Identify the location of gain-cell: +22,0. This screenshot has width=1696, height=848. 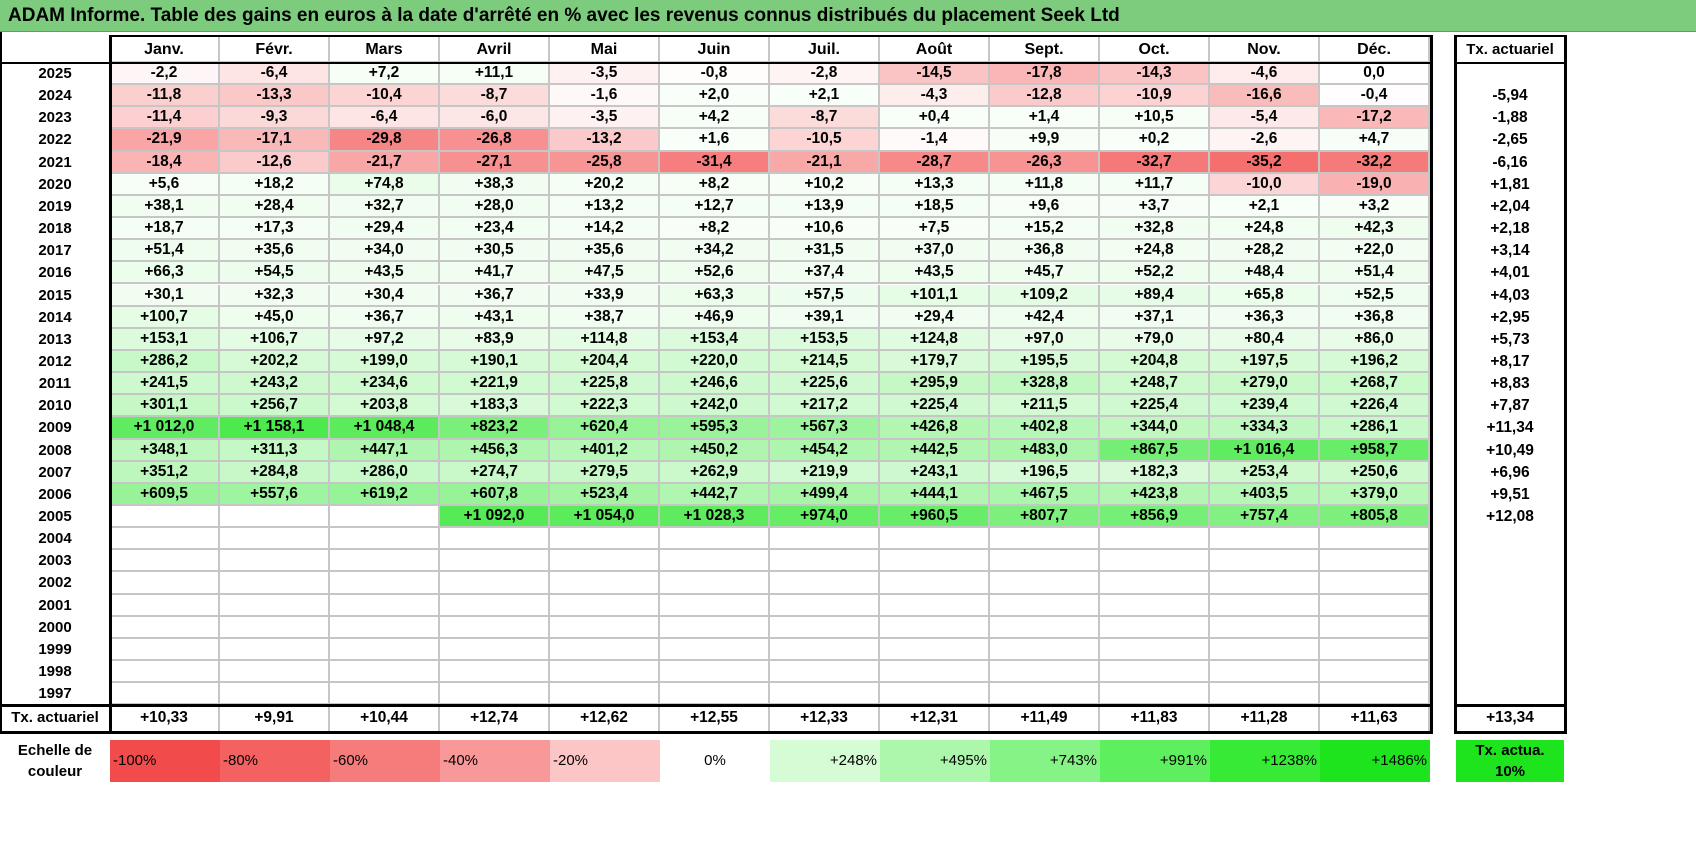
(1375, 251).